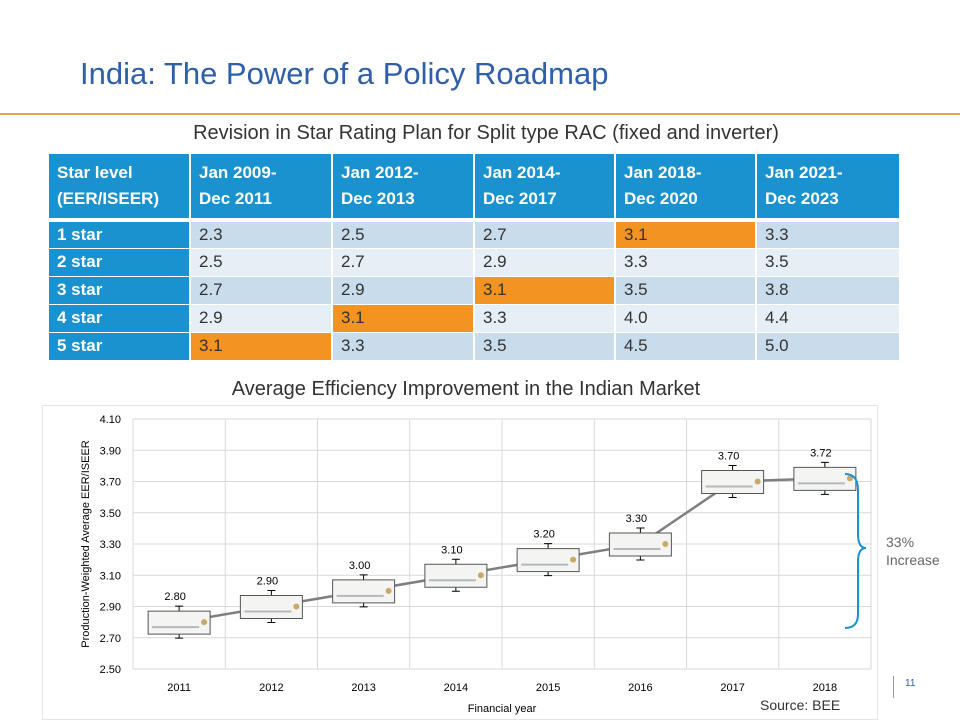  I want to click on y-tick-label: 3.50, so click(110, 514).